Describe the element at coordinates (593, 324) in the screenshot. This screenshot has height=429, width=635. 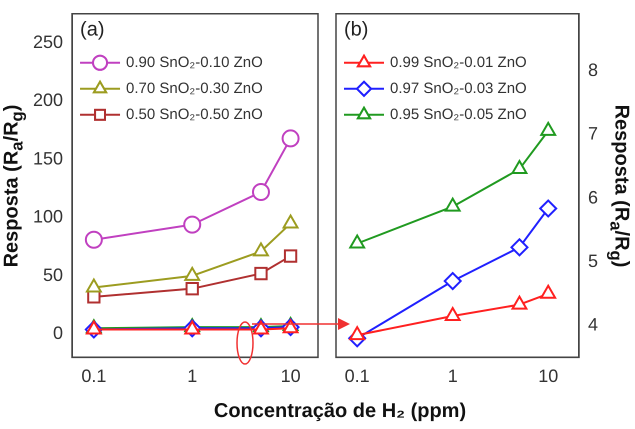
I see `y2-tick-label: 4` at that location.